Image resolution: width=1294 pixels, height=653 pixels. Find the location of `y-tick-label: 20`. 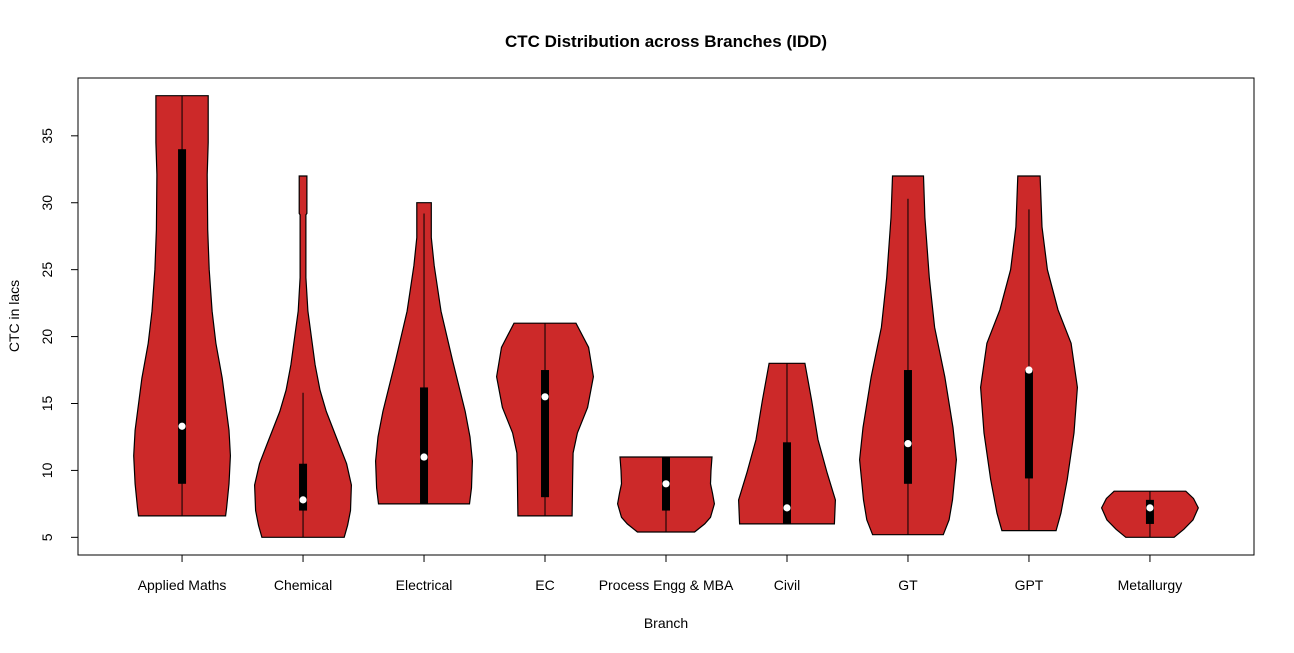

y-tick-label: 20 is located at coordinates (47, 337).